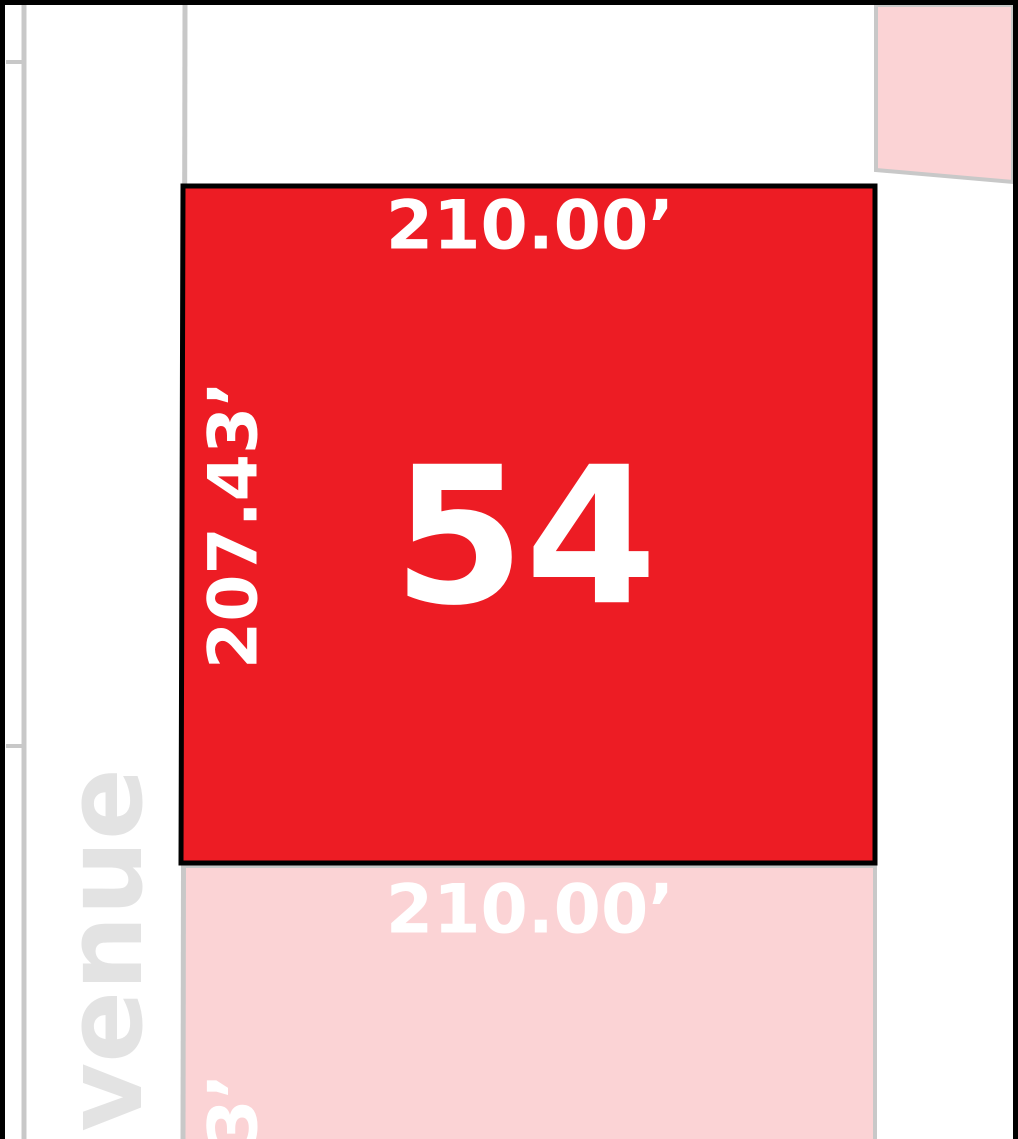 Image resolution: width=1018 pixels, height=1139 pixels. Describe the element at coordinates (944, 94) in the screenshot. I see `neighbor-lot-top-right` at that location.